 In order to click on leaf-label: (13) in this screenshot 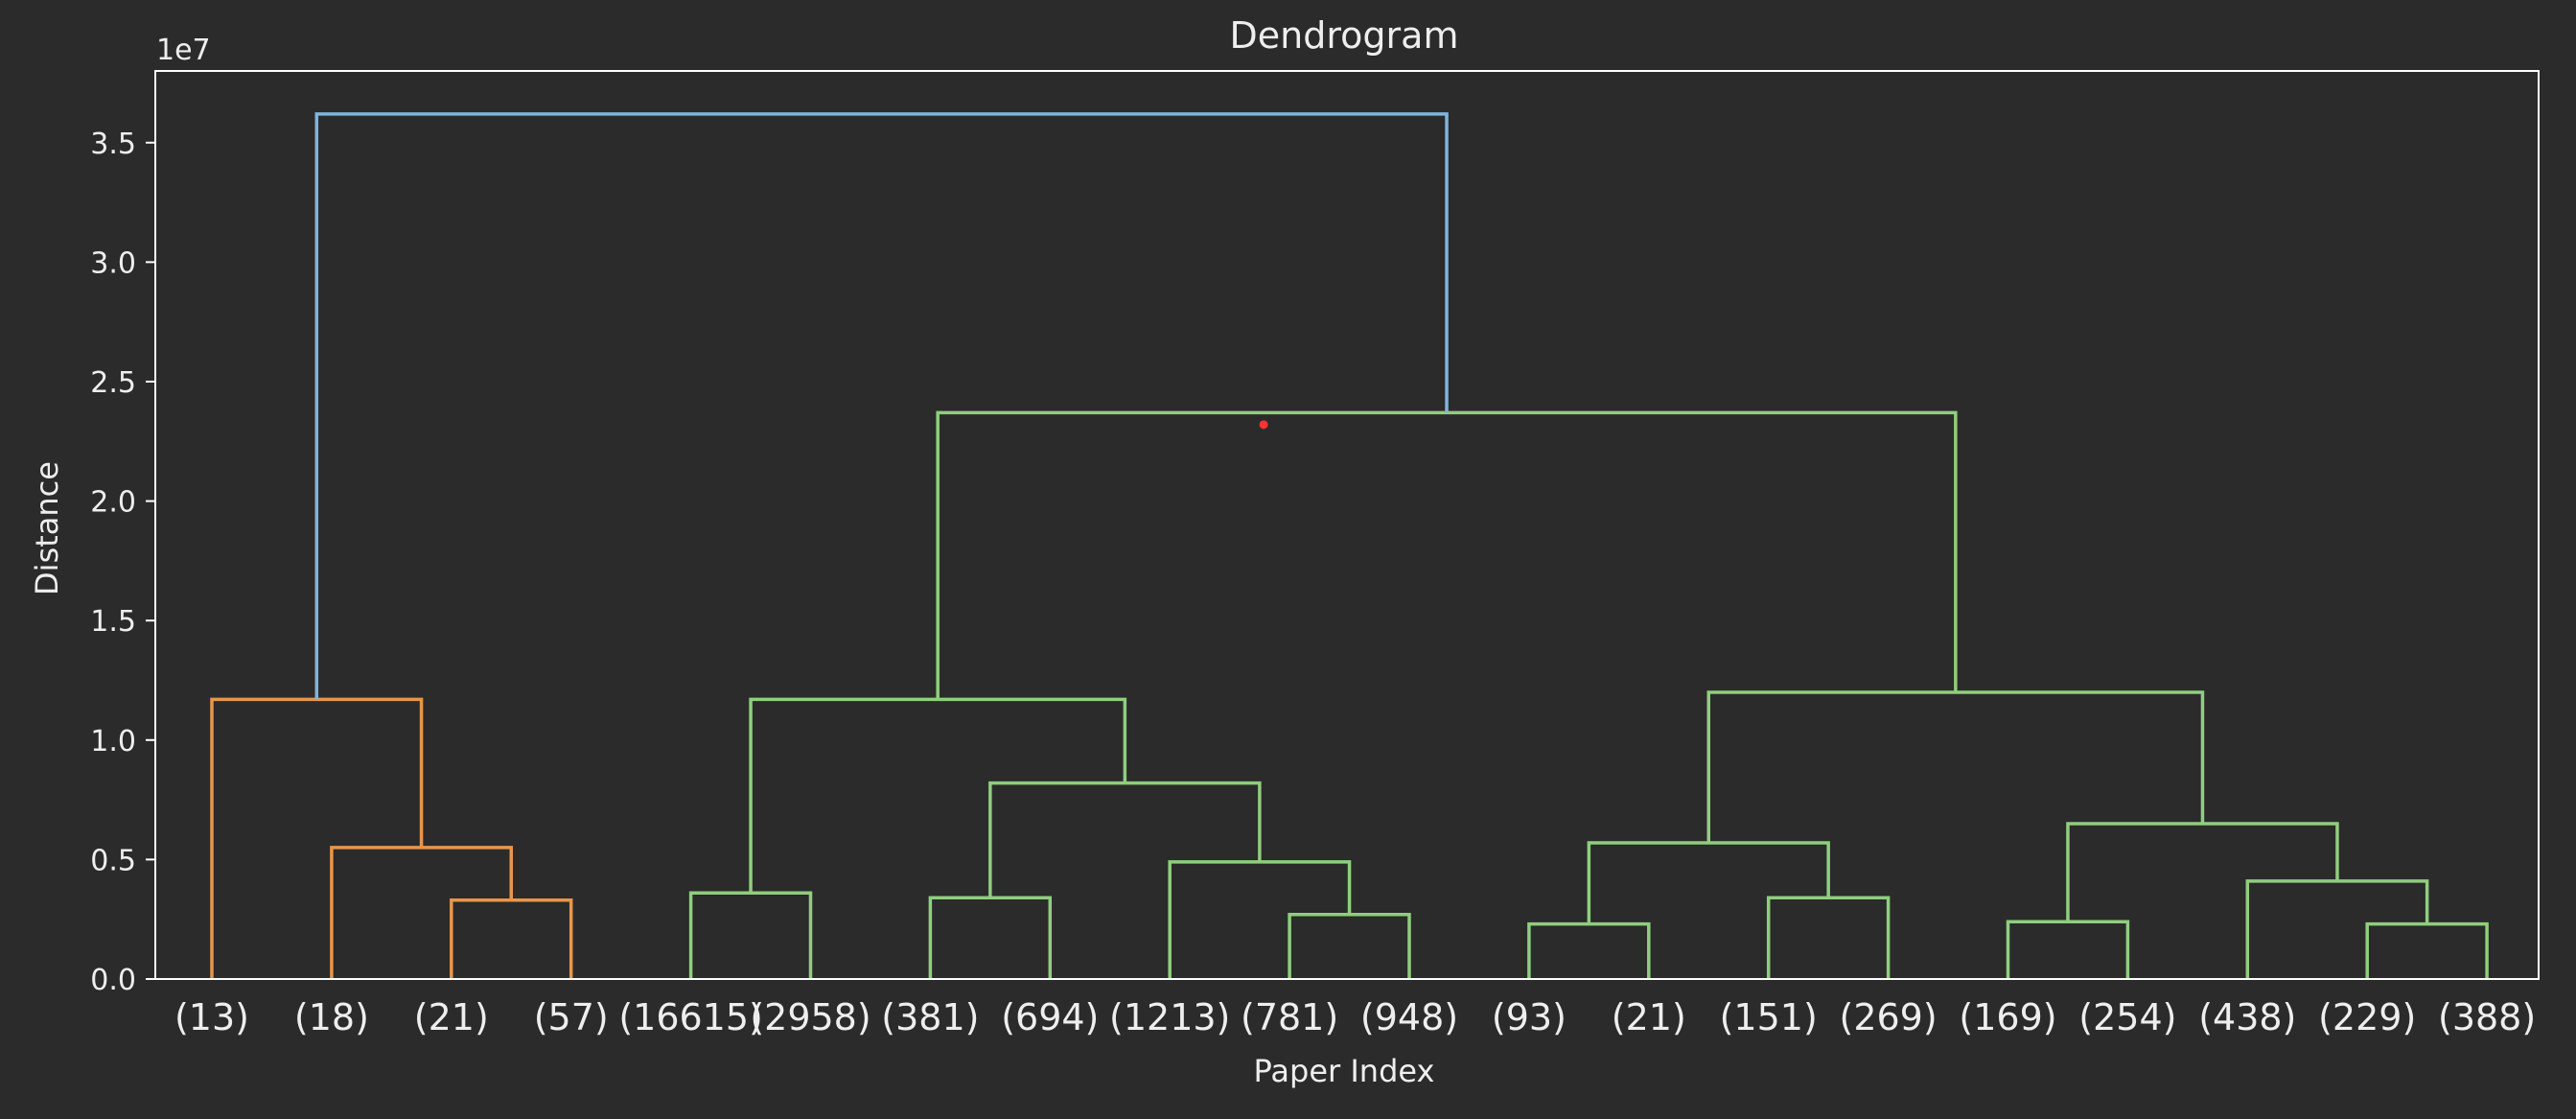, I will do `click(212, 1017)`.